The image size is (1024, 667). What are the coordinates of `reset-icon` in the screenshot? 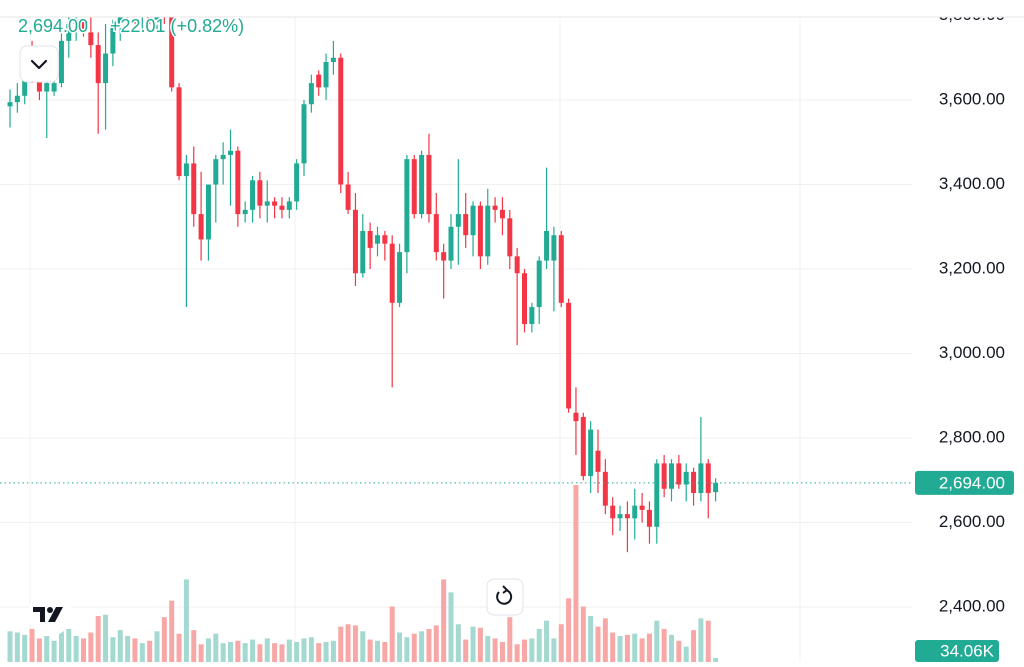 It's located at (504, 597).